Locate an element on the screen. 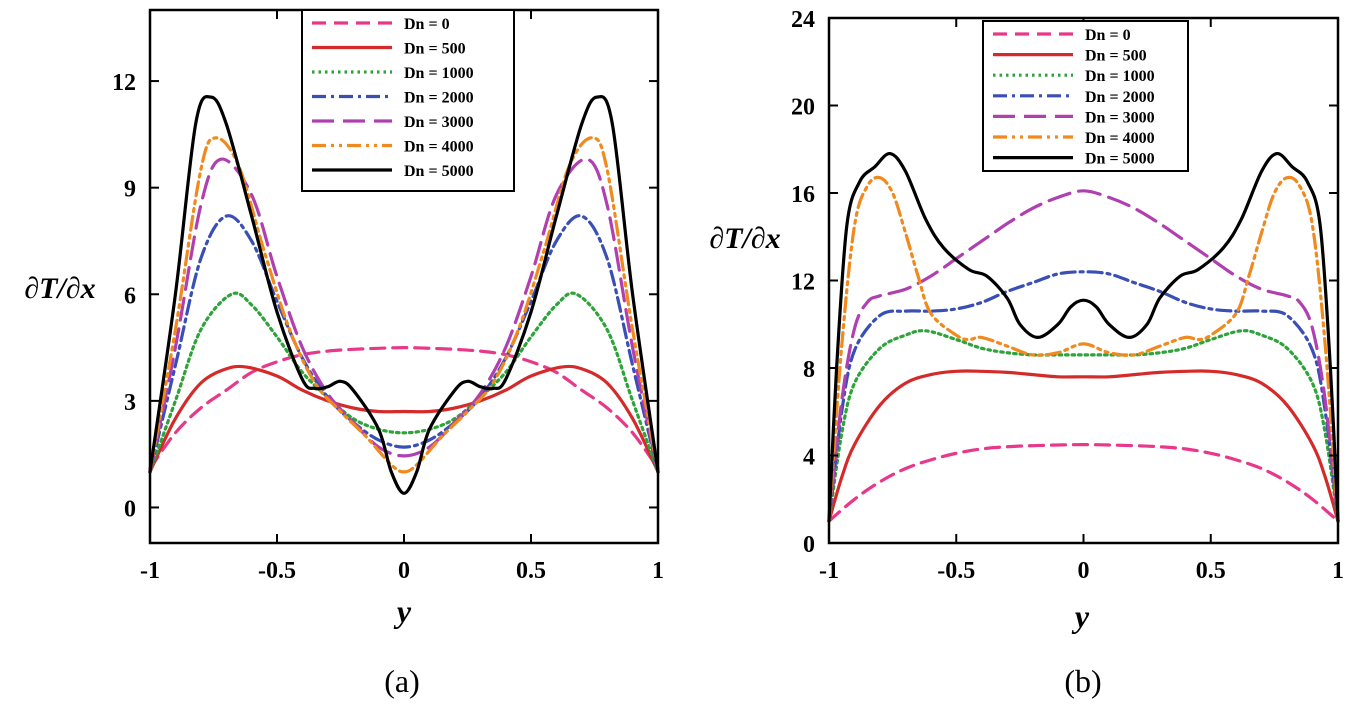 This screenshot has height=714, width=1350. legend-label-a-5: Dn = 4000 is located at coordinates (439, 147).